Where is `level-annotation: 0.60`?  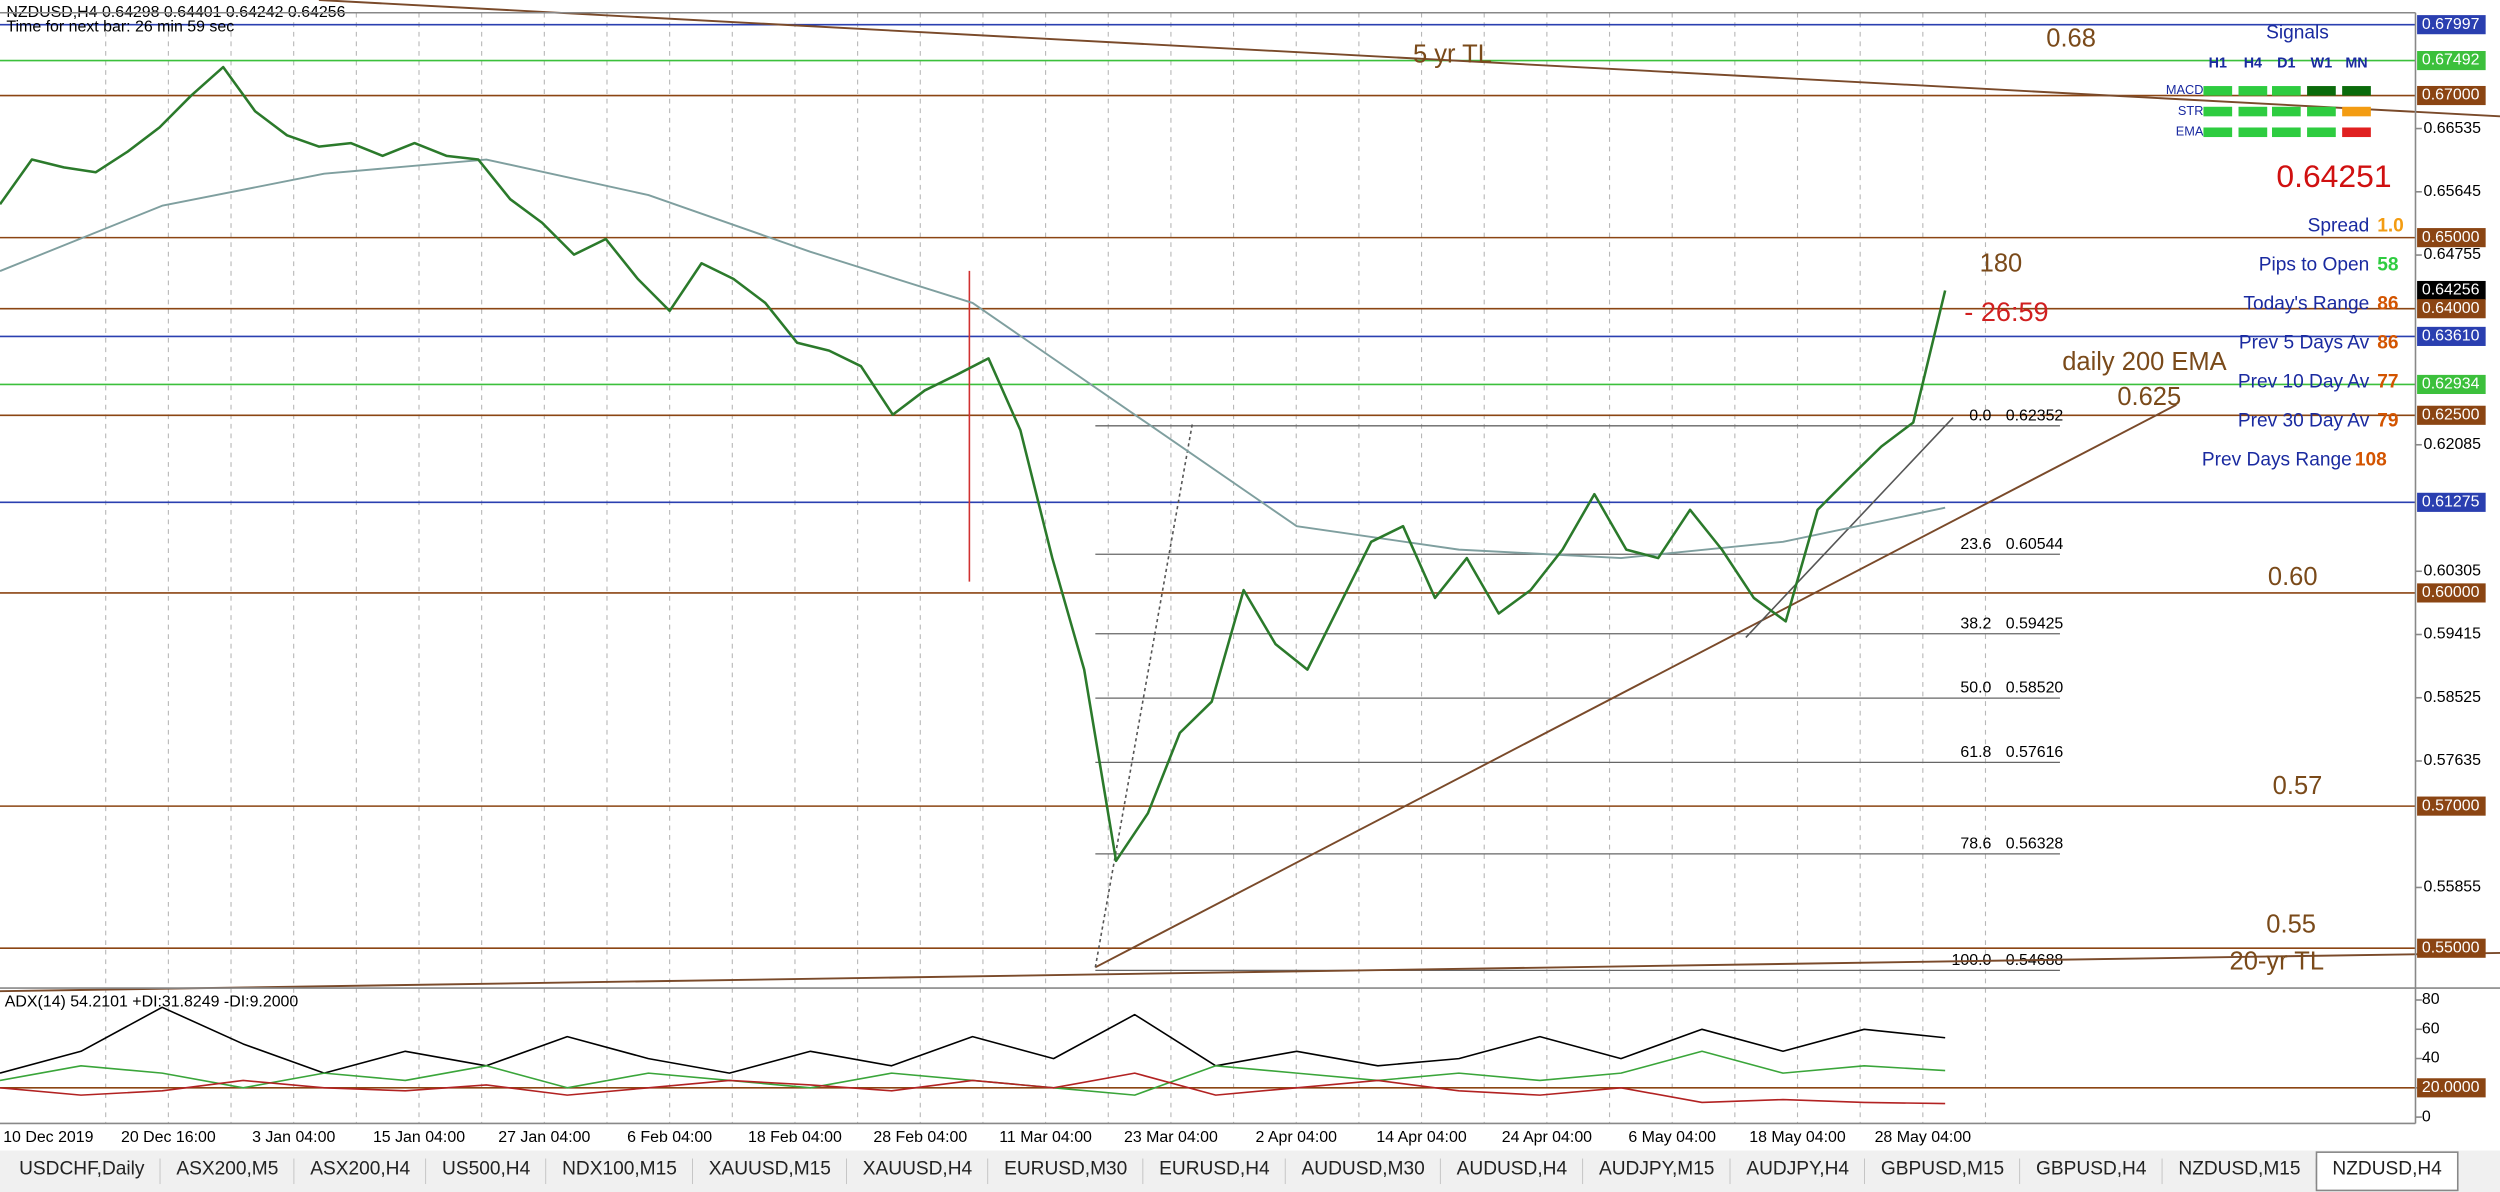
level-annotation: 0.60 is located at coordinates (2293, 577).